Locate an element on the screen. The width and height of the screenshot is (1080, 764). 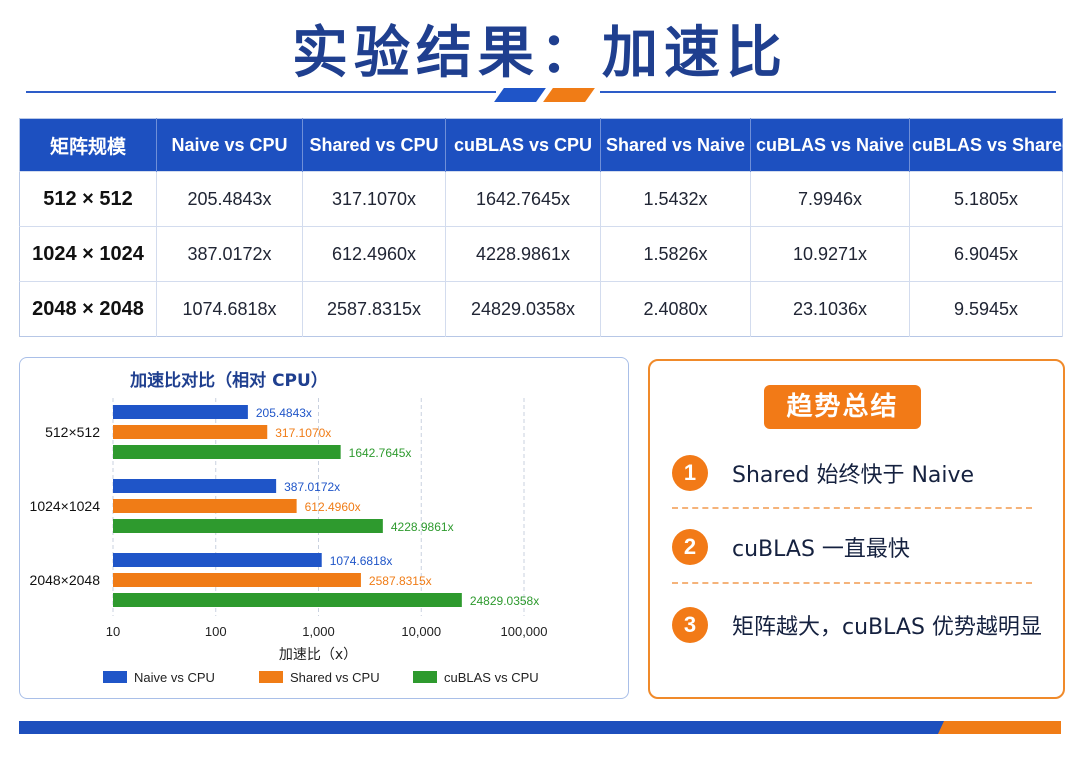
data-label: 4228.9861x is located at coordinates (422, 527).